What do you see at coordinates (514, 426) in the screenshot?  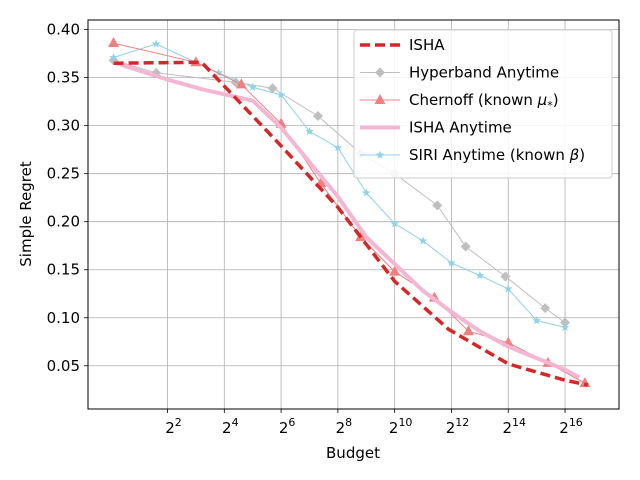 I see `x-tick-label: 214` at bounding box center [514, 426].